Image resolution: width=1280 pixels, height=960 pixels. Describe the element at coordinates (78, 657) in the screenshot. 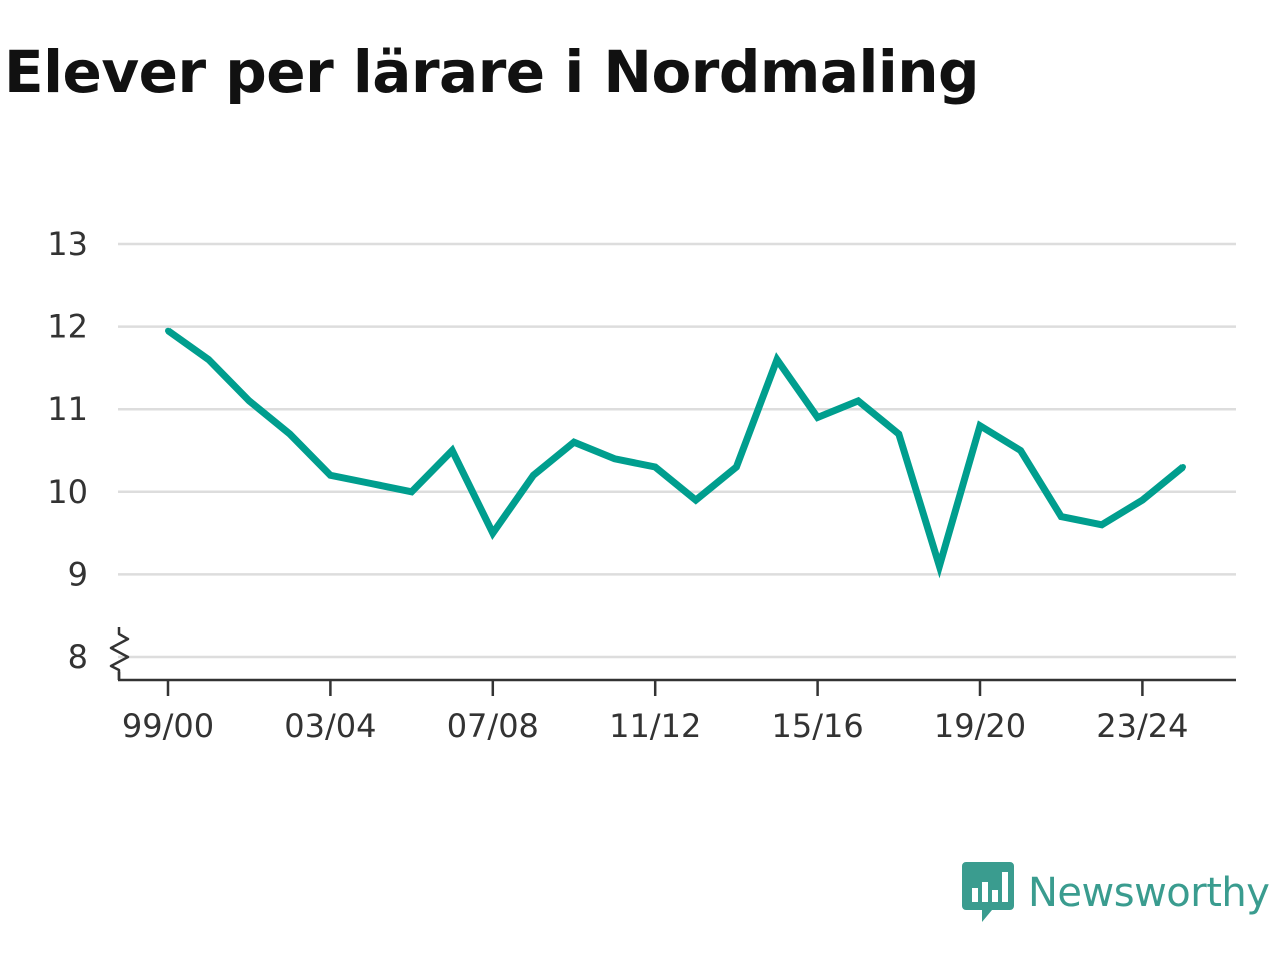

I see `y-tick-label: 8` at that location.